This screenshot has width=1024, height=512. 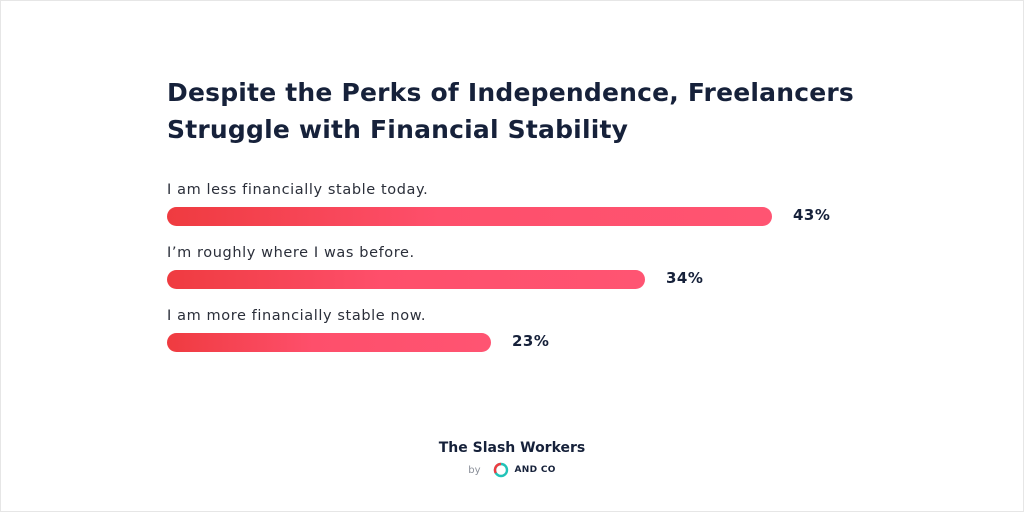 I want to click on and-co-logo-icon, so click(x=501, y=470).